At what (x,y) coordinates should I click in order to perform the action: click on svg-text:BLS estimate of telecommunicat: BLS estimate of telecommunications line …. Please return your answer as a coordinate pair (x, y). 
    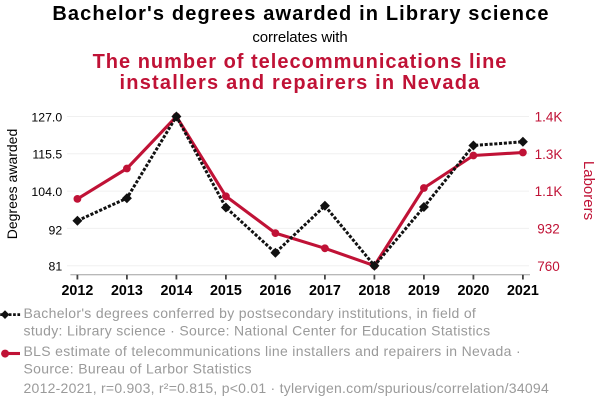
    Looking at the image, I should click on (272, 351).